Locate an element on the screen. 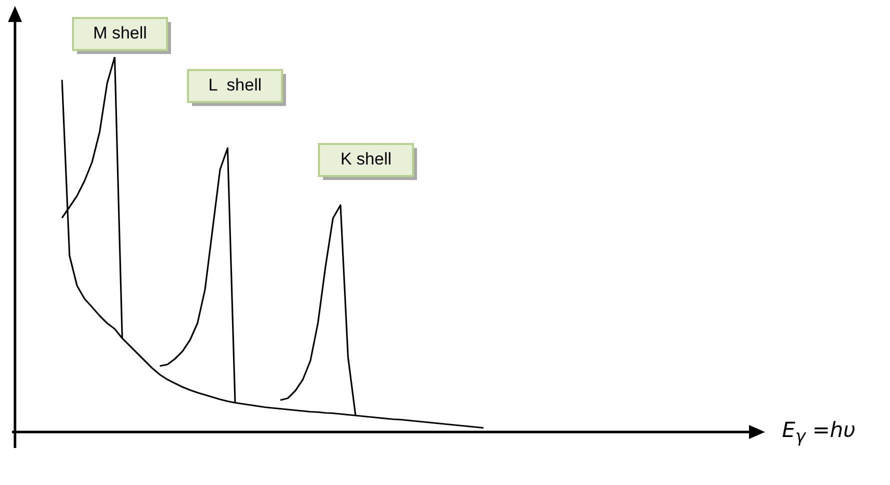 The image size is (890, 485). x-axis-title: E$_{γ}$ =hυ is located at coordinates (819, 433).